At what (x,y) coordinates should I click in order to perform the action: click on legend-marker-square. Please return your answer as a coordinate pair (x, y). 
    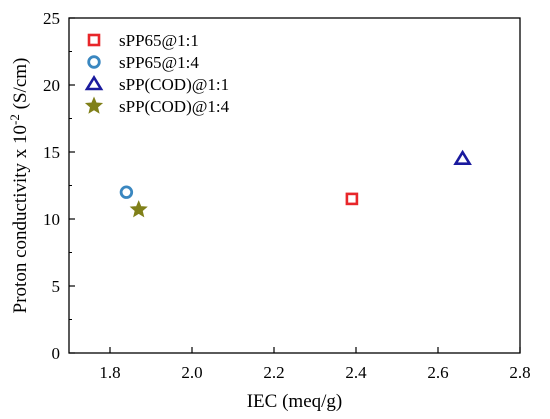
    Looking at the image, I should click on (94, 40).